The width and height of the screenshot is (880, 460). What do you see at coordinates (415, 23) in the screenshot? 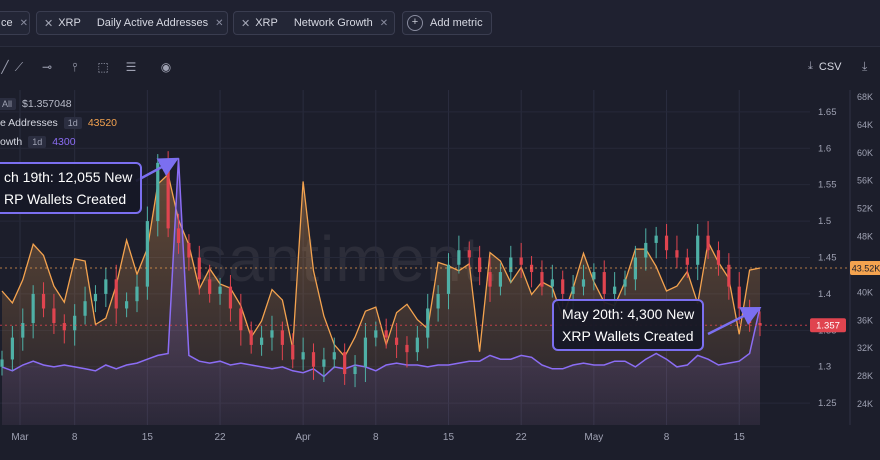
I see `plus-icon: +` at bounding box center [415, 23].